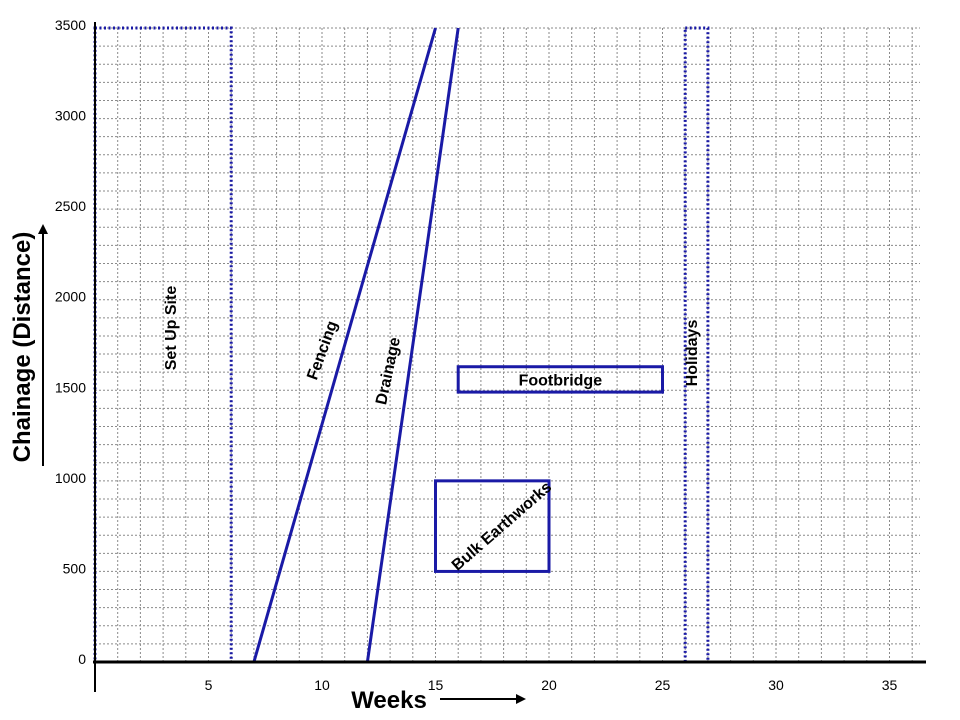 The height and width of the screenshot is (720, 960). I want to click on y-tick-label: 2000, so click(70, 297).